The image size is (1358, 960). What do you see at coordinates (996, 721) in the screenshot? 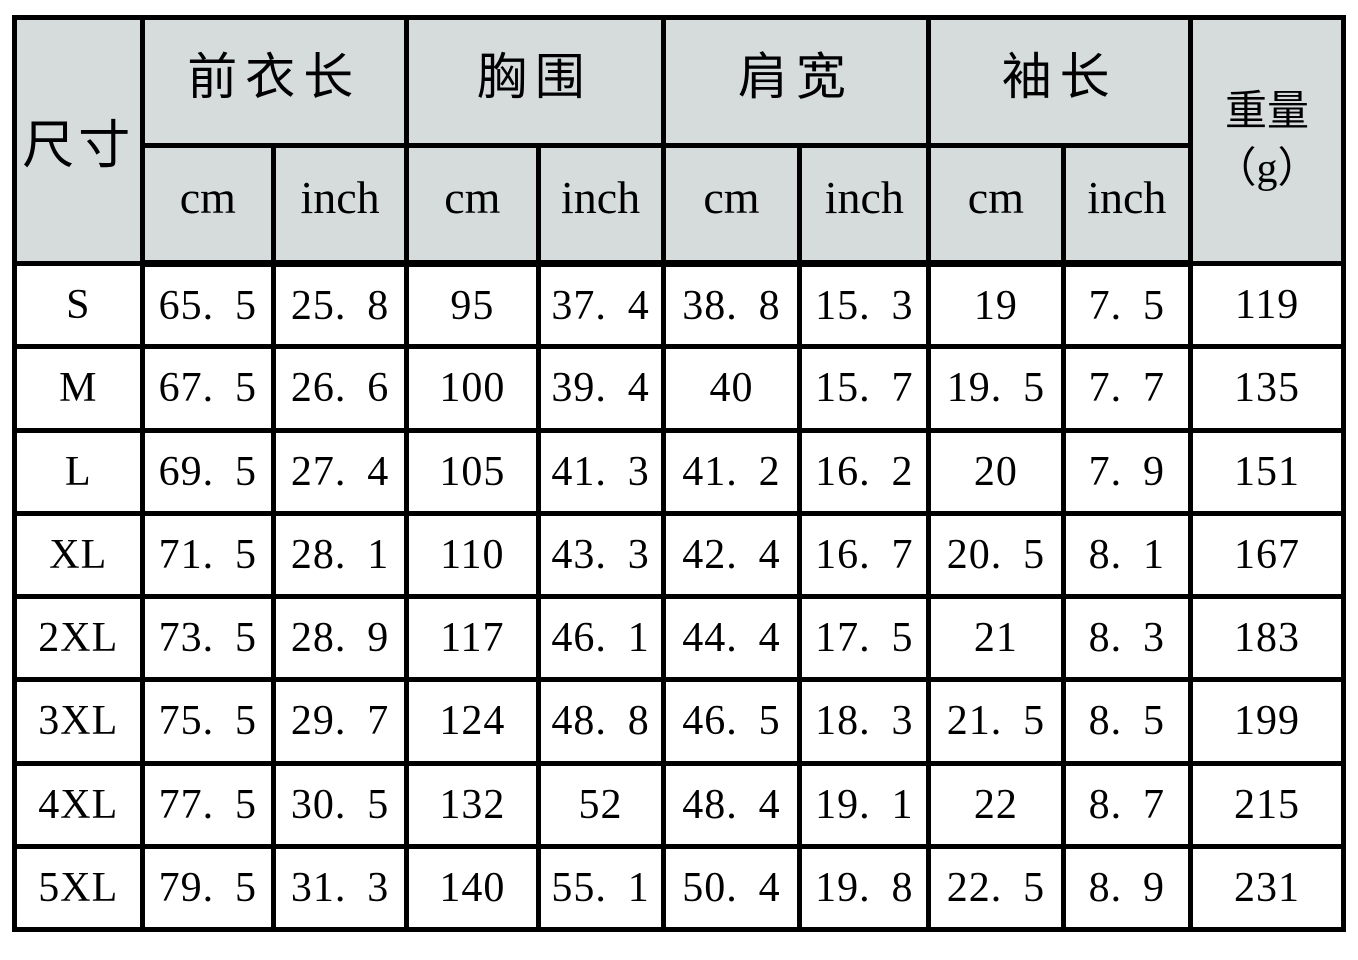
I see `value-cell: 21. 5` at bounding box center [996, 721].